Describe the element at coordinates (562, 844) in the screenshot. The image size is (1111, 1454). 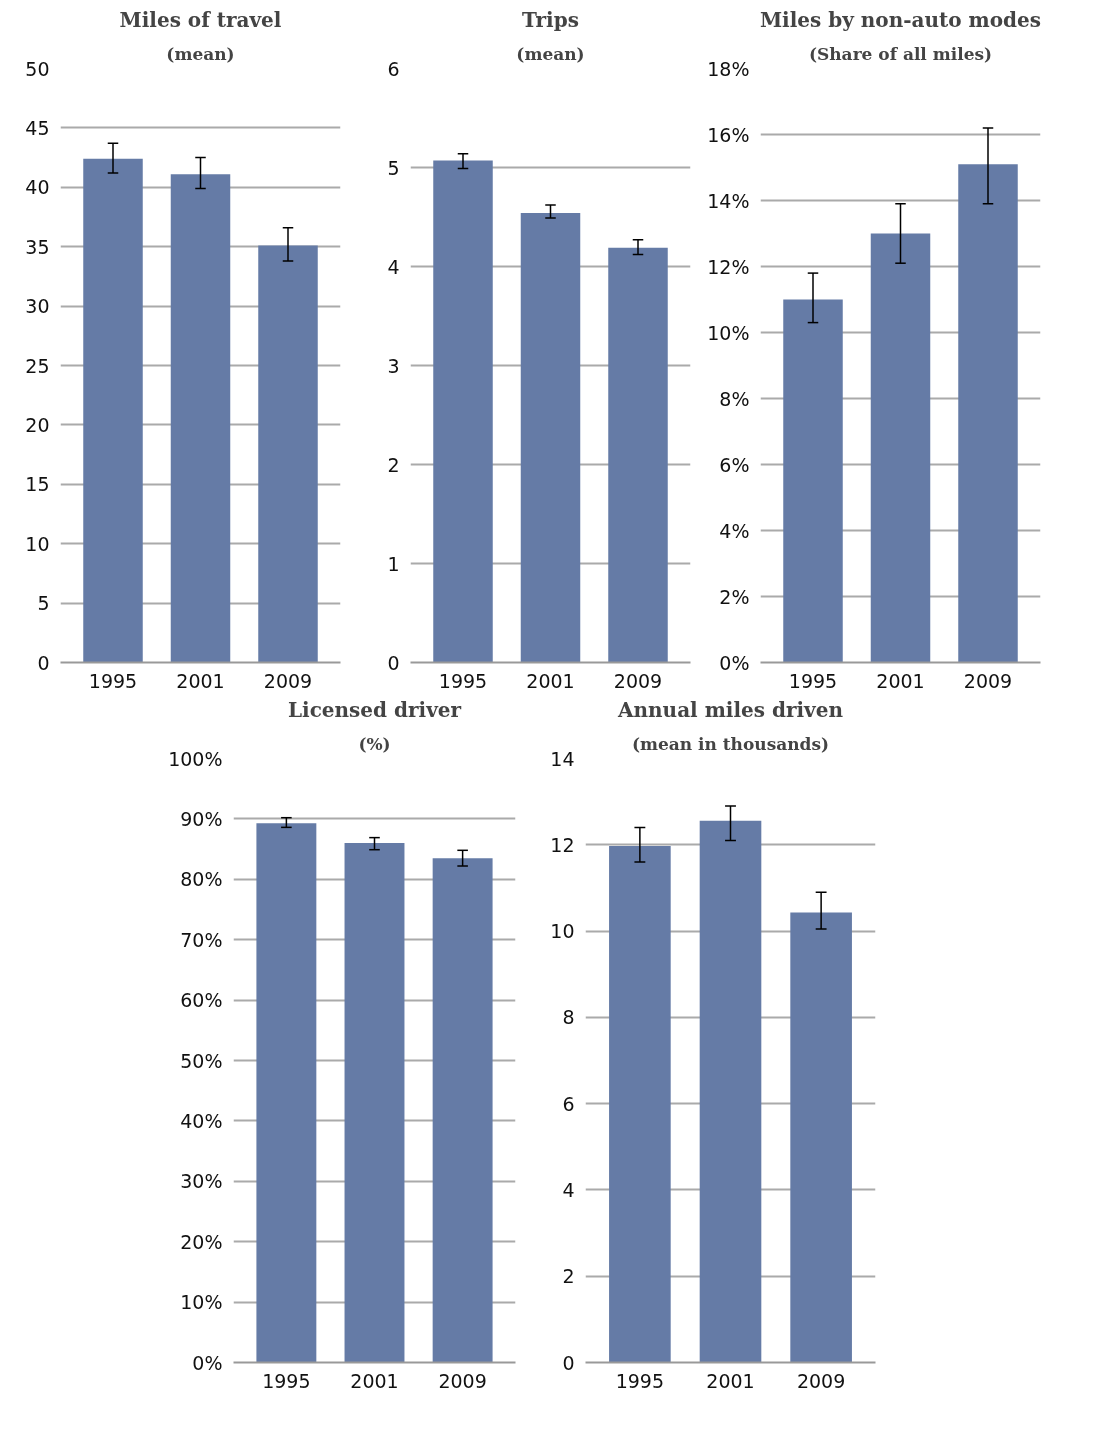
I see `y-tick-label: 12` at that location.